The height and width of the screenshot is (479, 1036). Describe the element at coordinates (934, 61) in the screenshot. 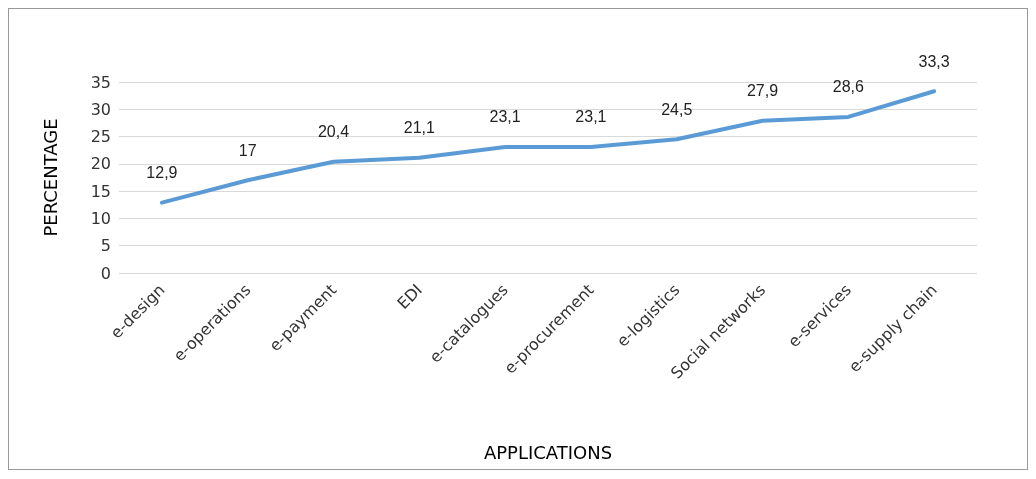

I see `data-label: 33,3` at that location.